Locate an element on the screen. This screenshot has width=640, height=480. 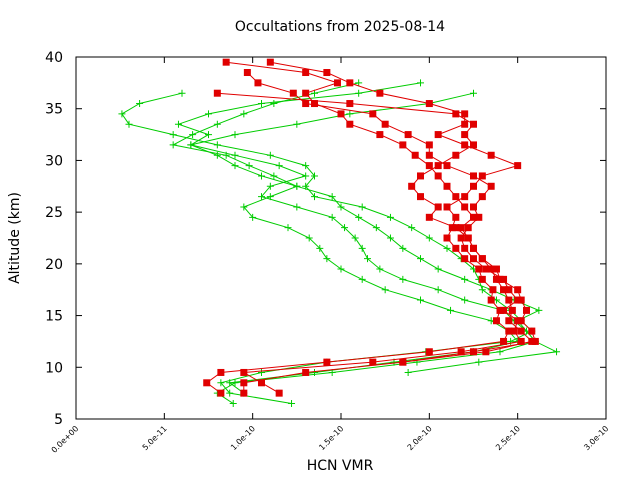
chart-title: Occultations from 2025-08-14 is located at coordinates (340, 27).